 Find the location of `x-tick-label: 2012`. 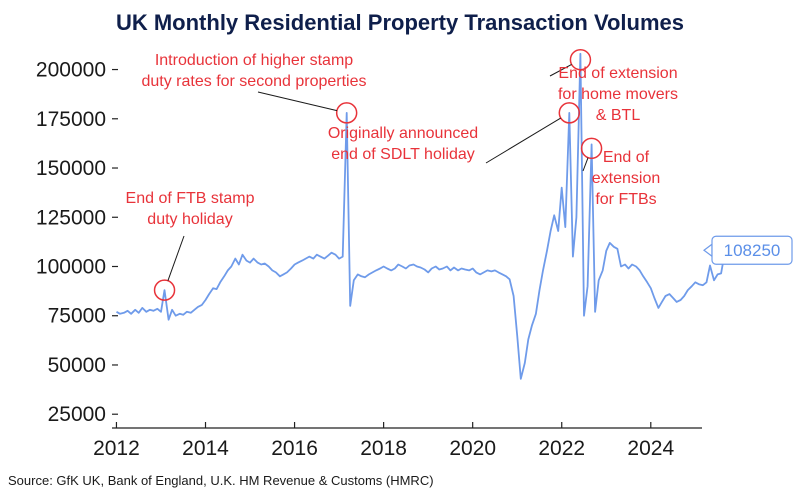

x-tick-label: 2012 is located at coordinates (116, 448).